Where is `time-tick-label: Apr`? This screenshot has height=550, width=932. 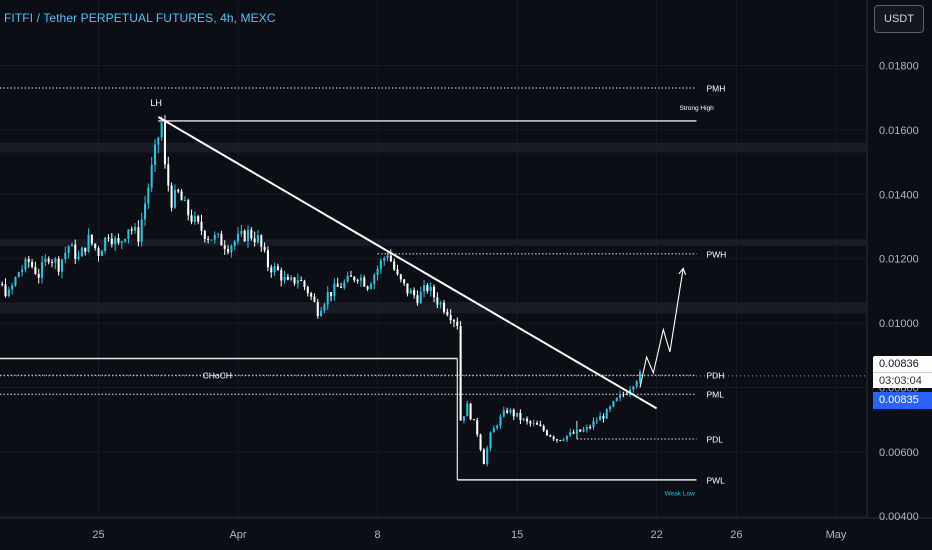 time-tick-label: Apr is located at coordinates (237, 535).